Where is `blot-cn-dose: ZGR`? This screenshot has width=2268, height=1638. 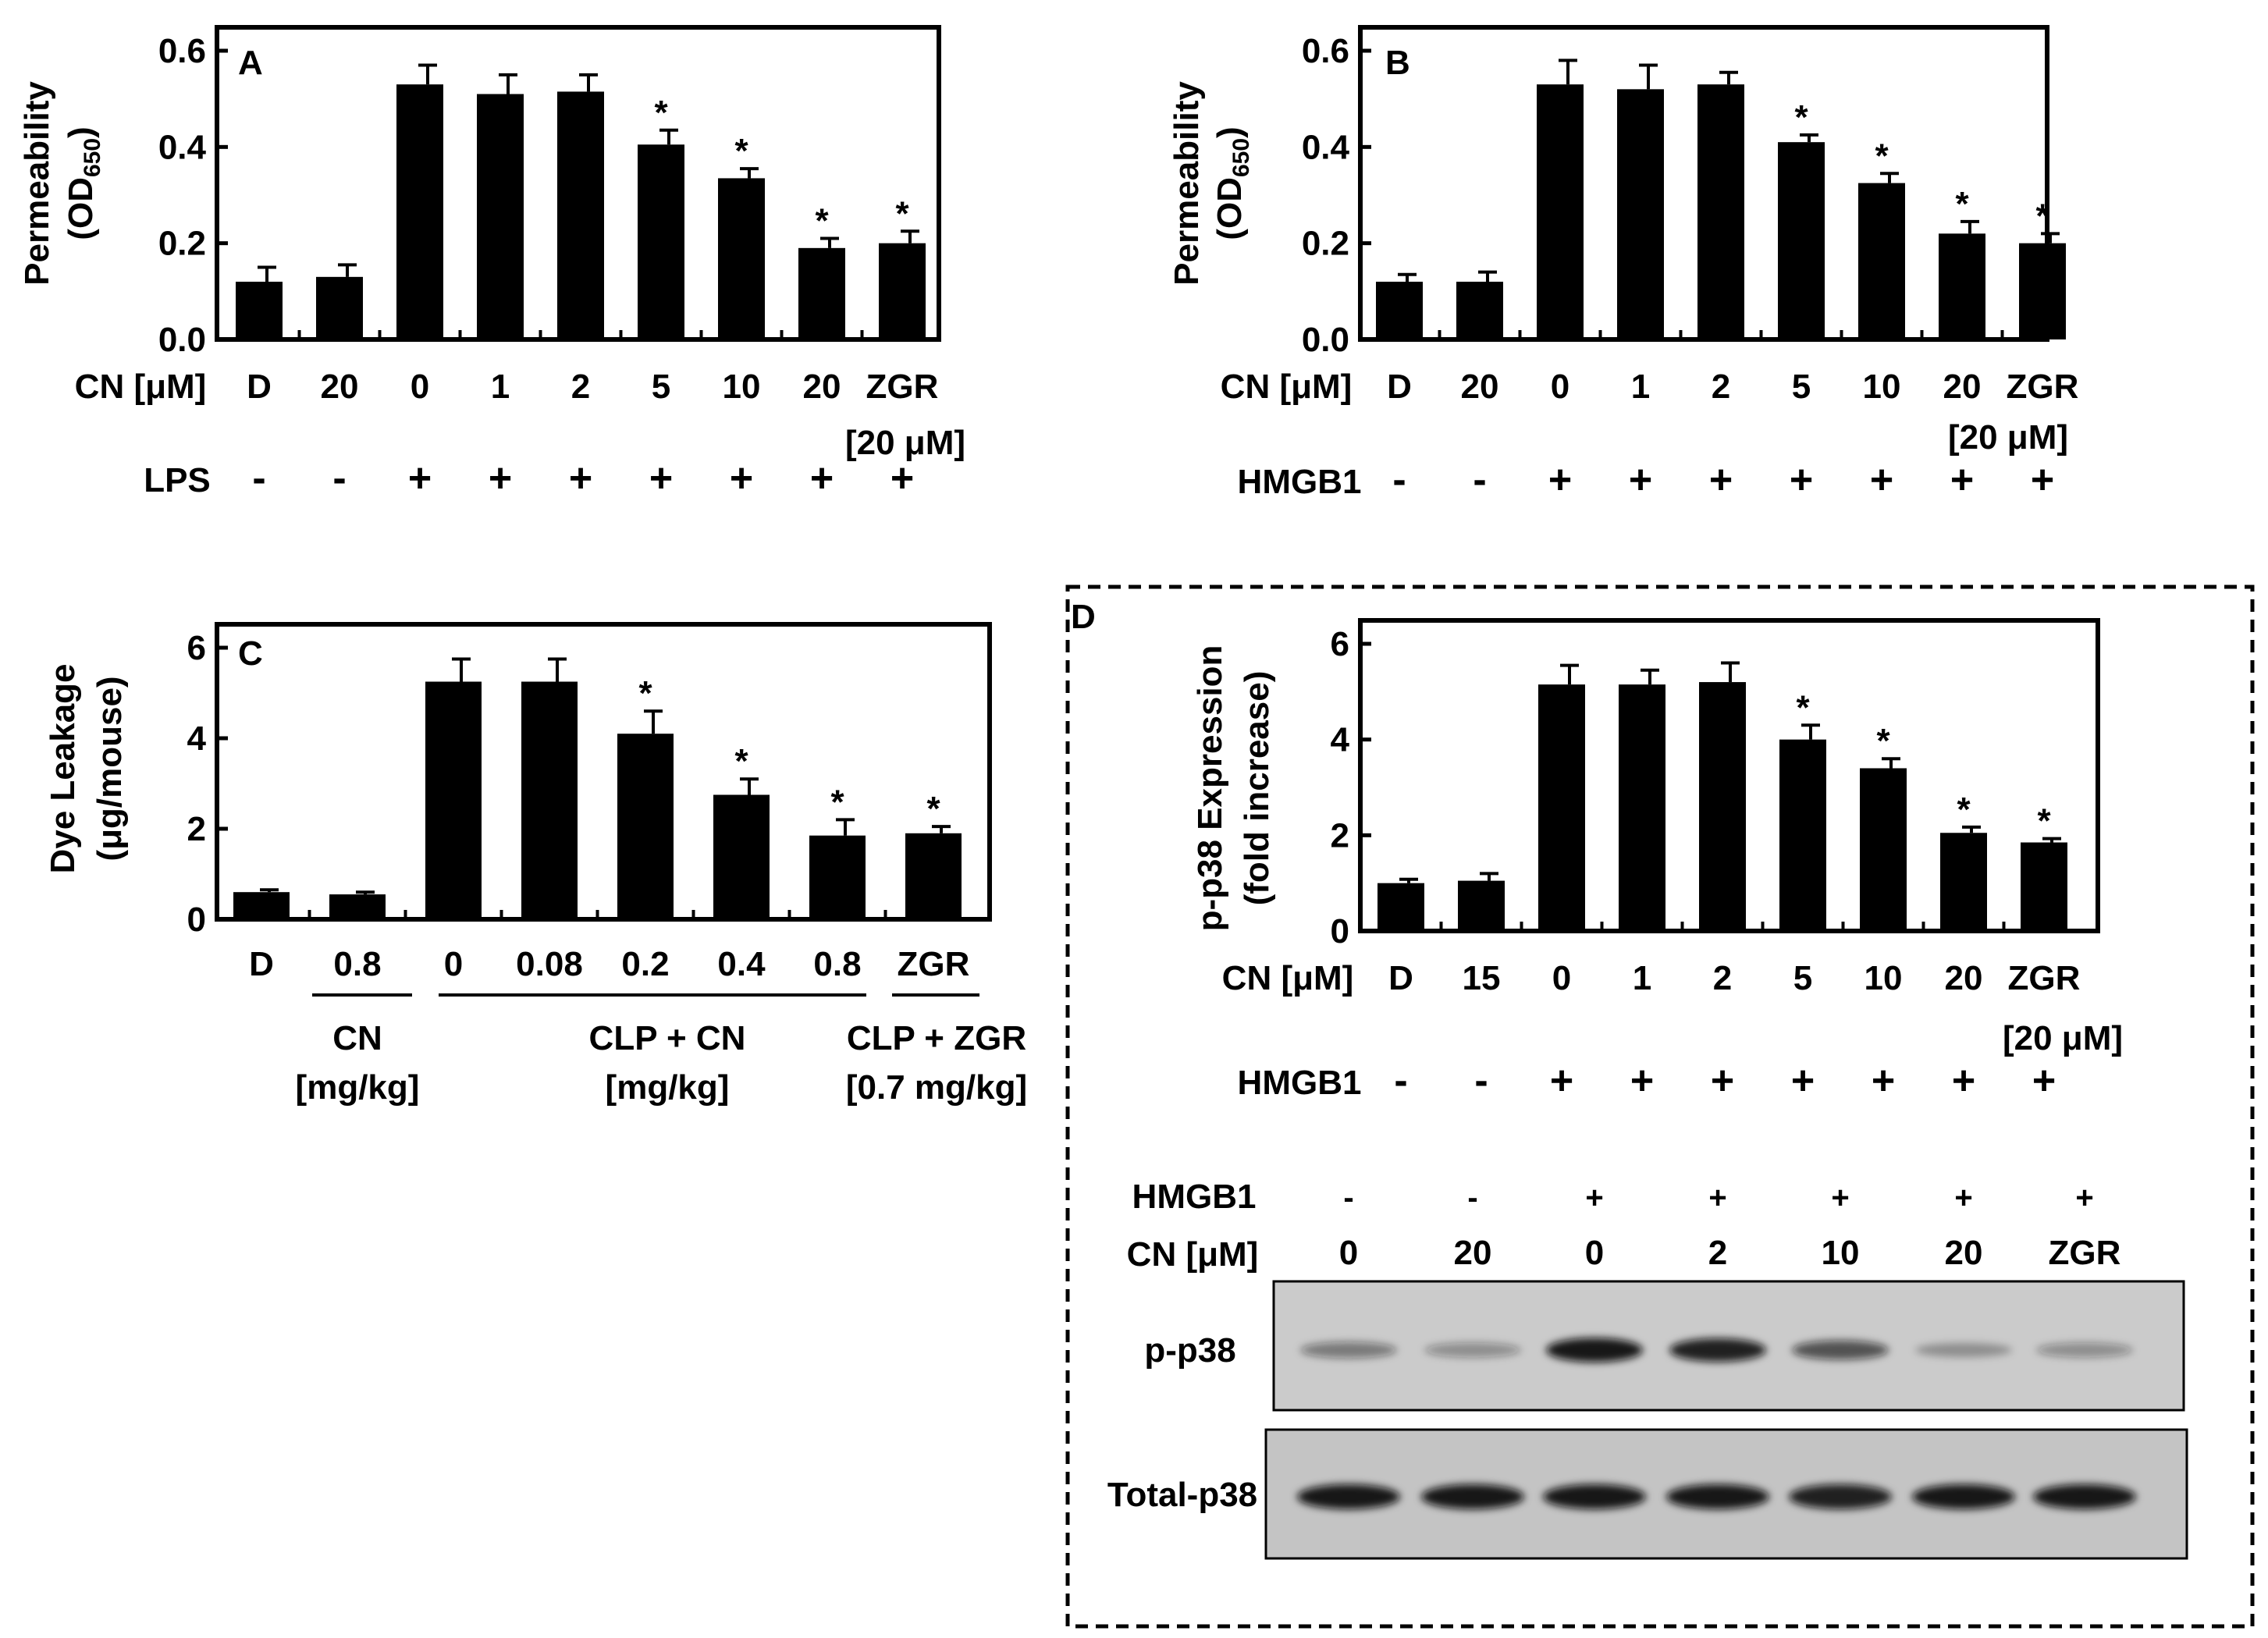
blot-cn-dose: ZGR is located at coordinates (2085, 1253).